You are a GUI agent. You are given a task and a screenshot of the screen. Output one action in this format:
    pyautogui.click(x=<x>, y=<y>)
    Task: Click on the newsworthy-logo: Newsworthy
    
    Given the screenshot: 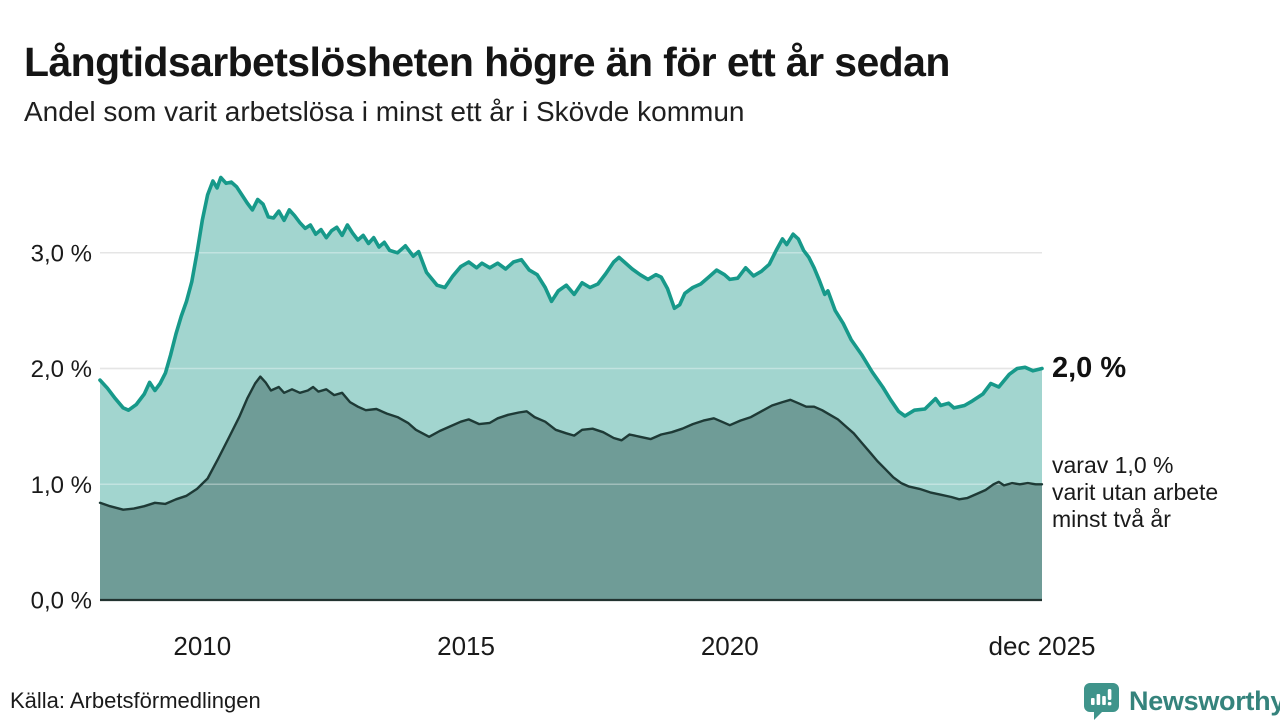 What is the action you would take?
    pyautogui.click(x=1181, y=701)
    